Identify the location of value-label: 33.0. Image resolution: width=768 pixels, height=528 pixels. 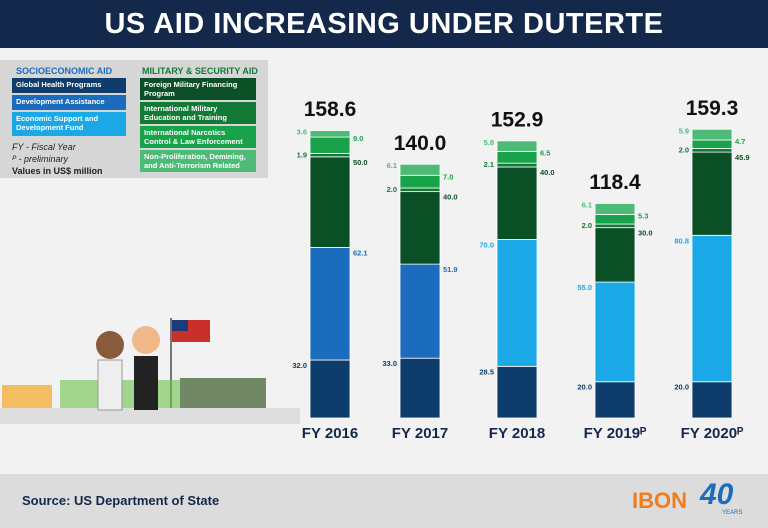
(389, 363).